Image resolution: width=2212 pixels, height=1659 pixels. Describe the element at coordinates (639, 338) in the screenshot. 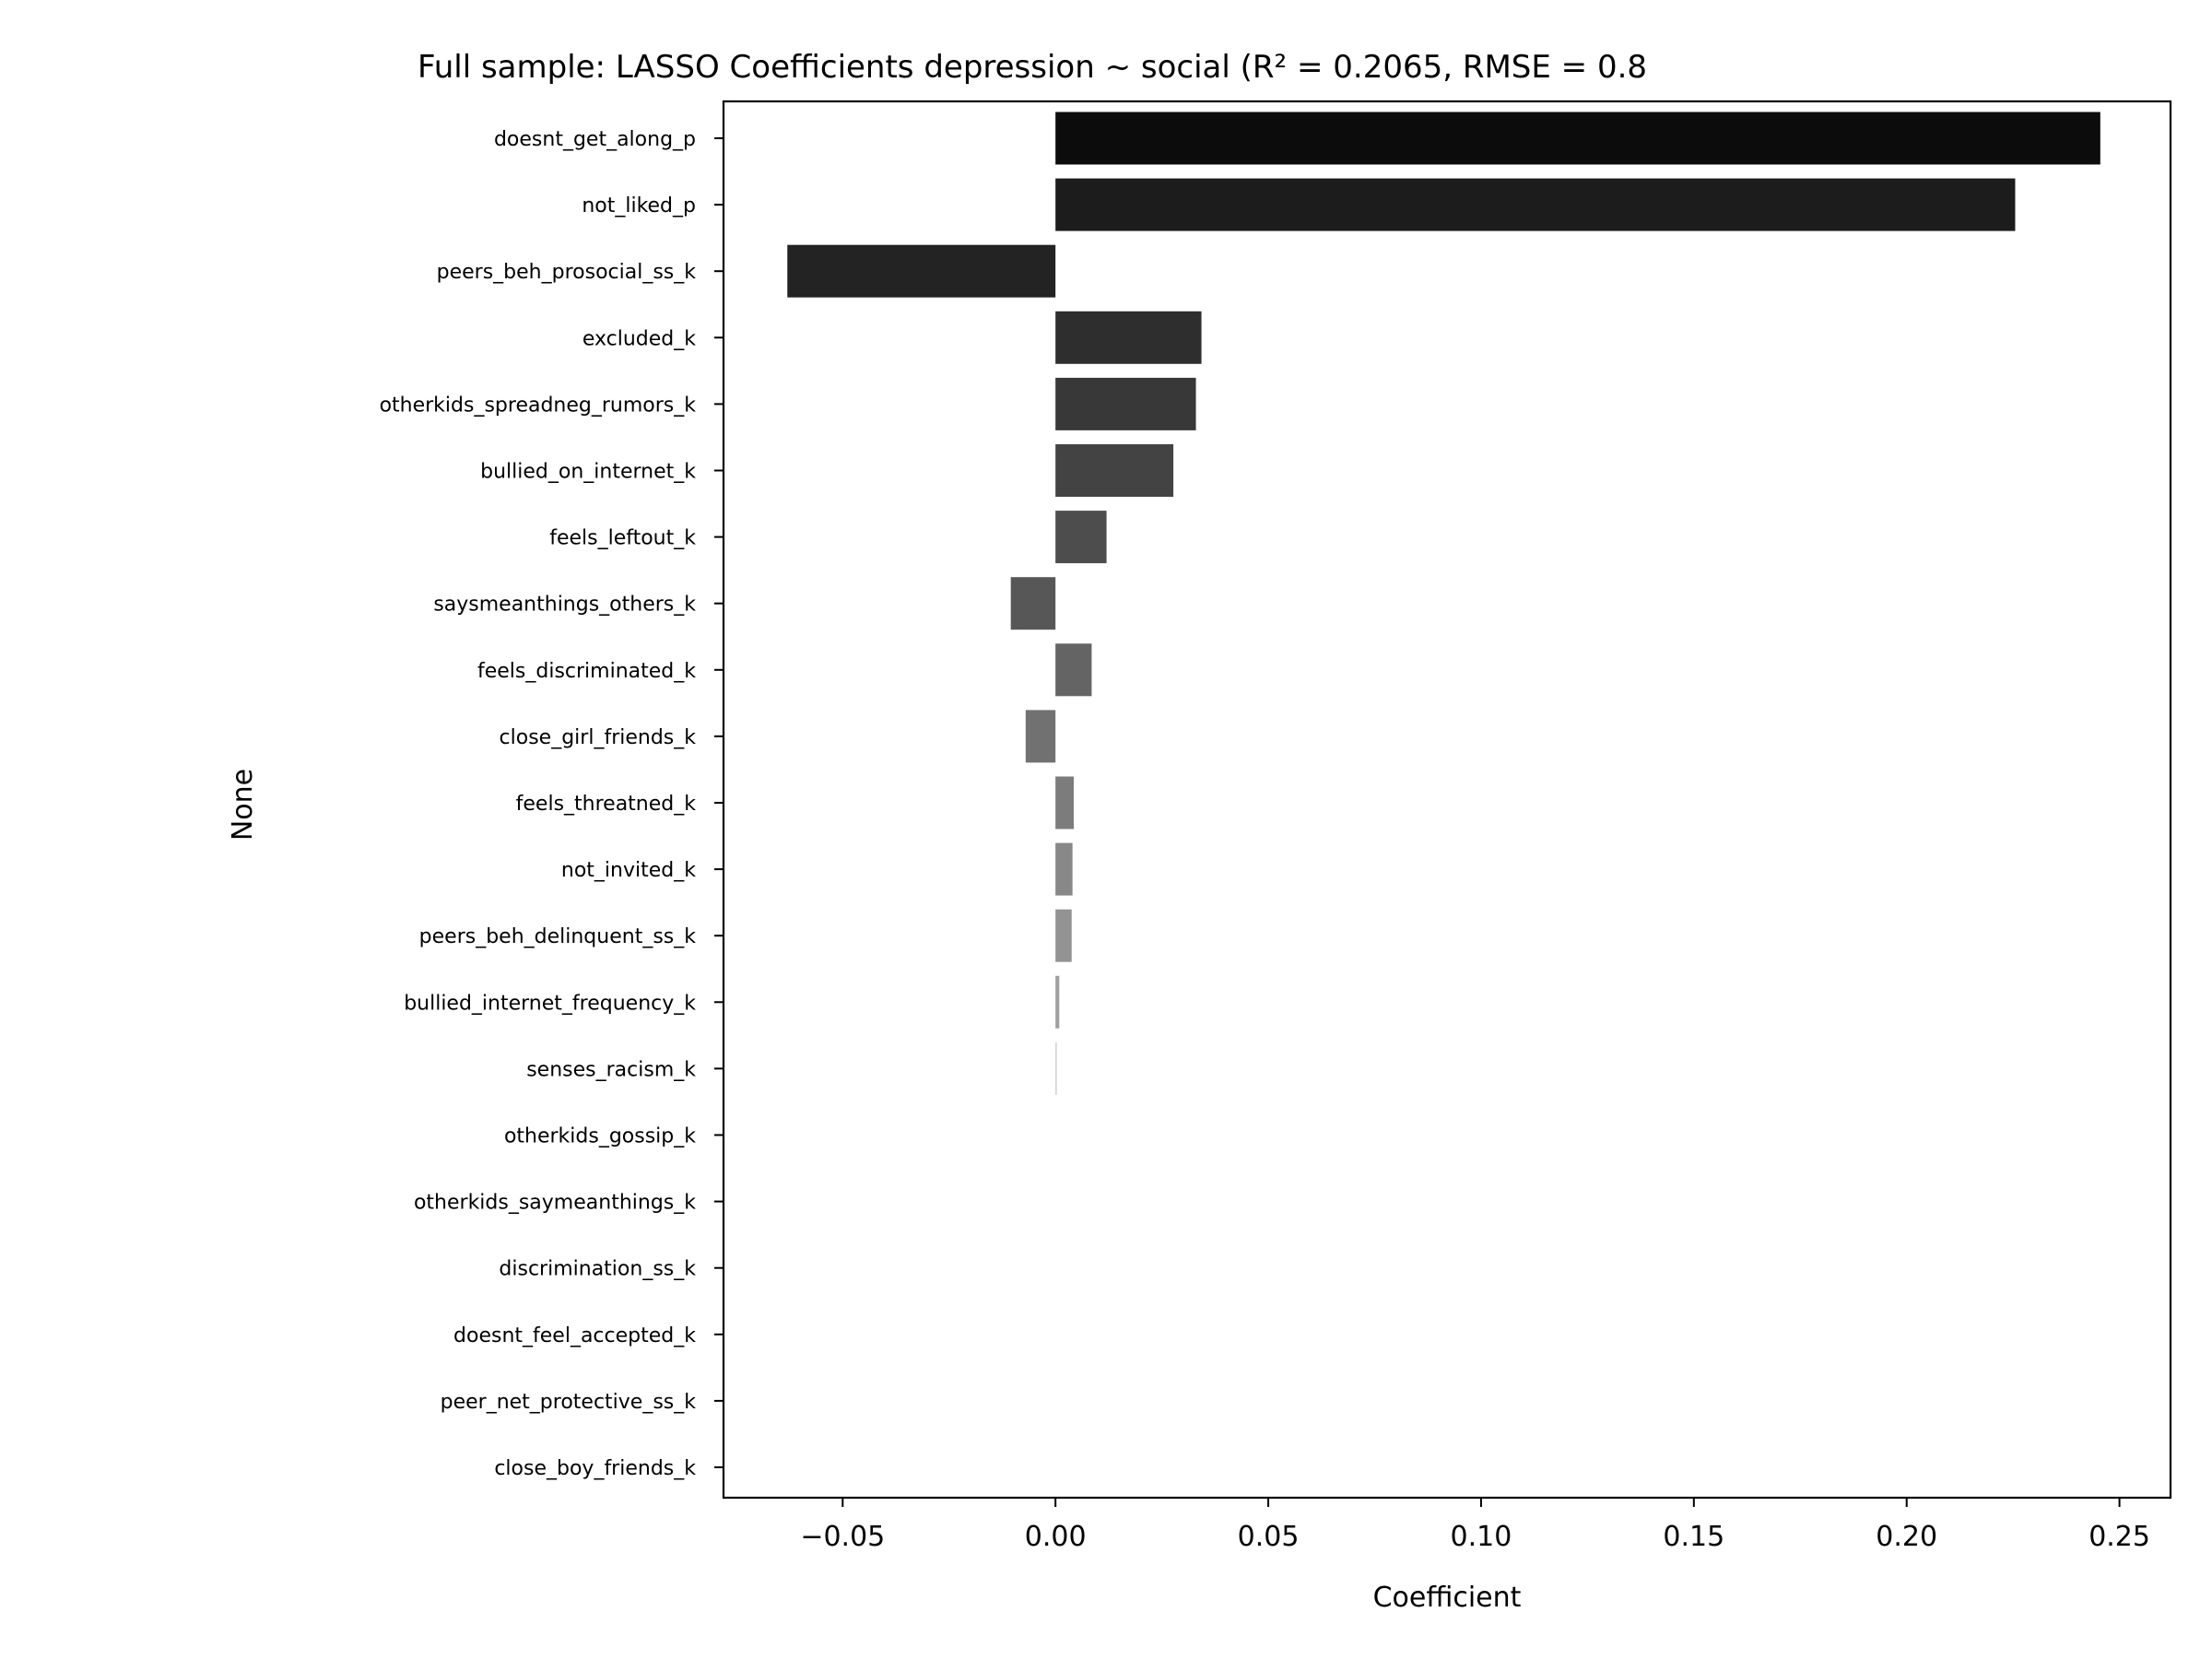

I see `y-tick-label: excluded_k` at that location.